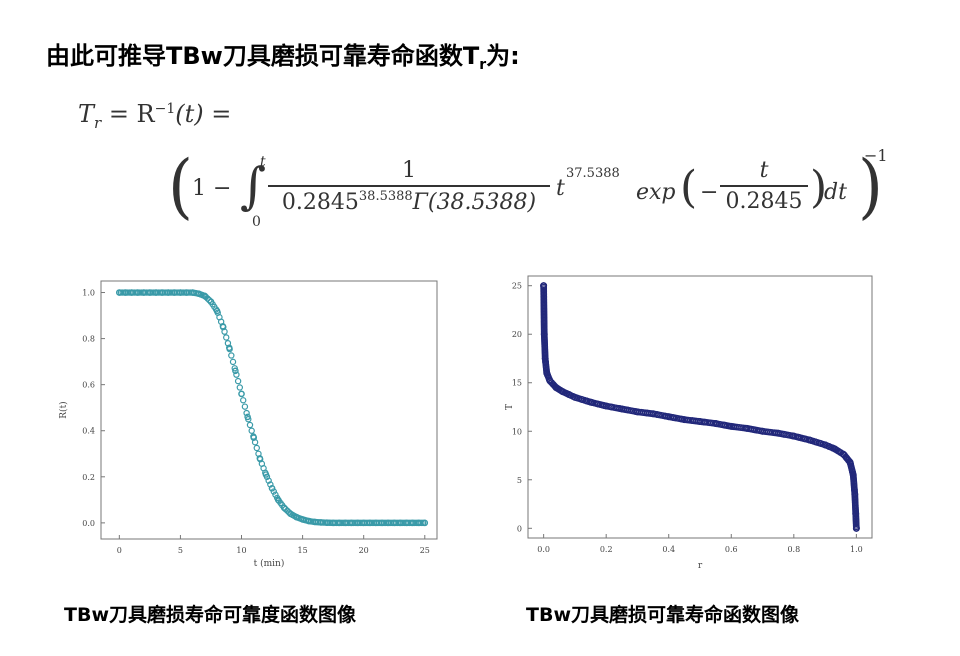 The image size is (960, 656). Describe the element at coordinates (689, 187) in the screenshot. I see `inner-open-paren: (` at that location.